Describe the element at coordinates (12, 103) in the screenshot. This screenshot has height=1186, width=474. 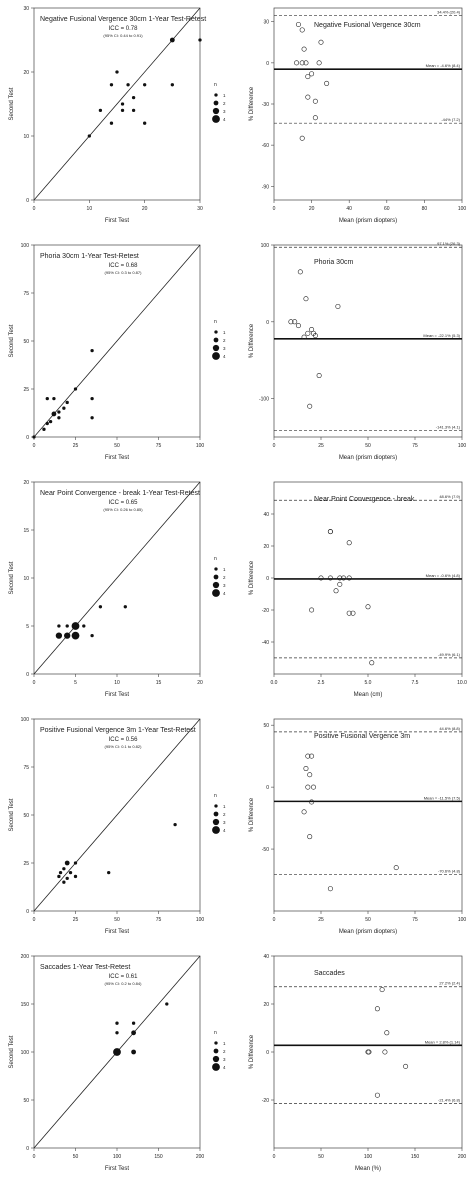
I see `y-axis-label: Second Test` at that location.